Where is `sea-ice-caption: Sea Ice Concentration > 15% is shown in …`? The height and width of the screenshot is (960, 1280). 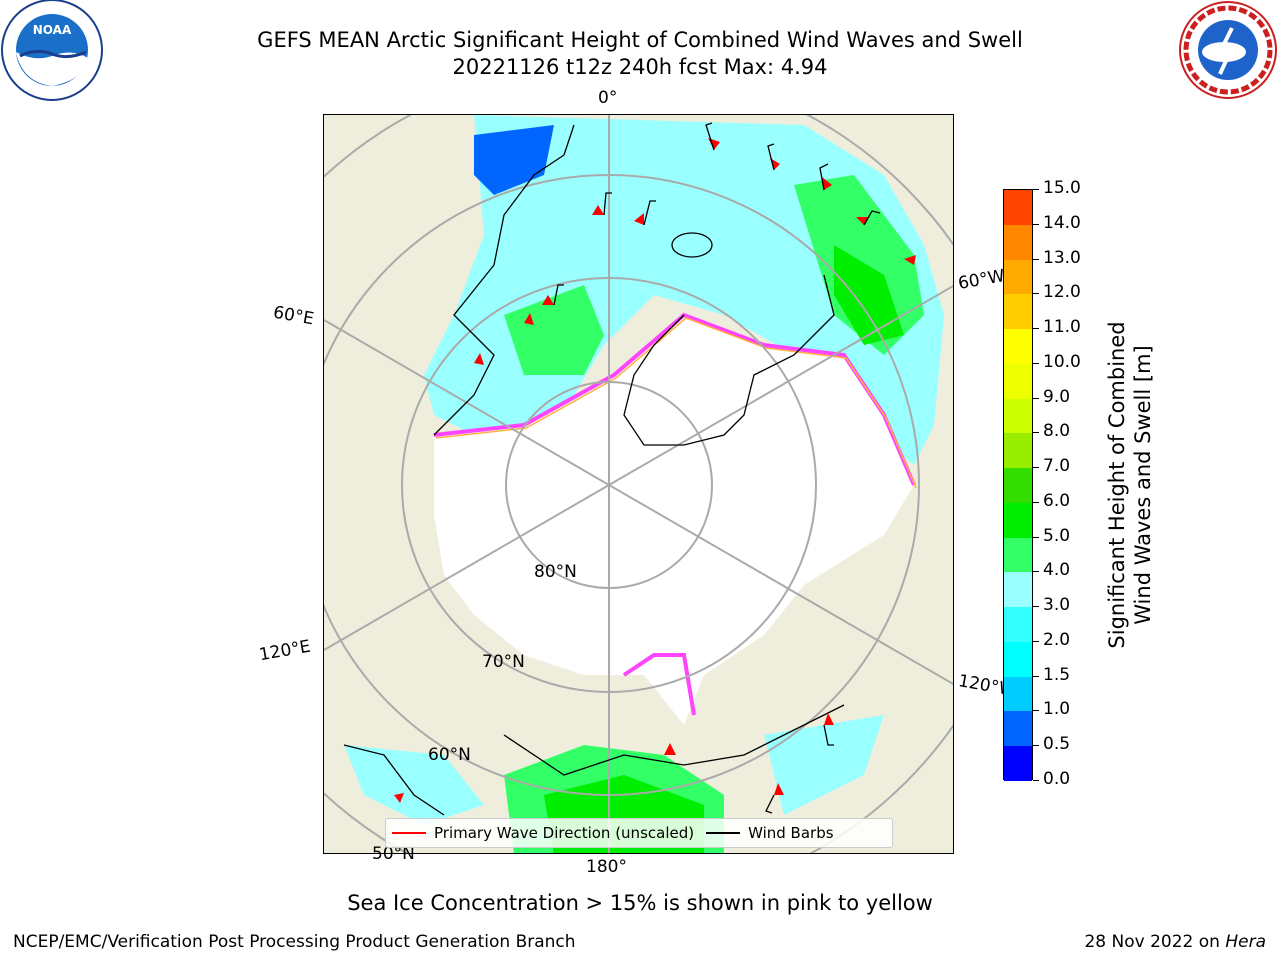 sea-ice-caption: Sea Ice Concentration > 15% is shown in … is located at coordinates (640, 903).